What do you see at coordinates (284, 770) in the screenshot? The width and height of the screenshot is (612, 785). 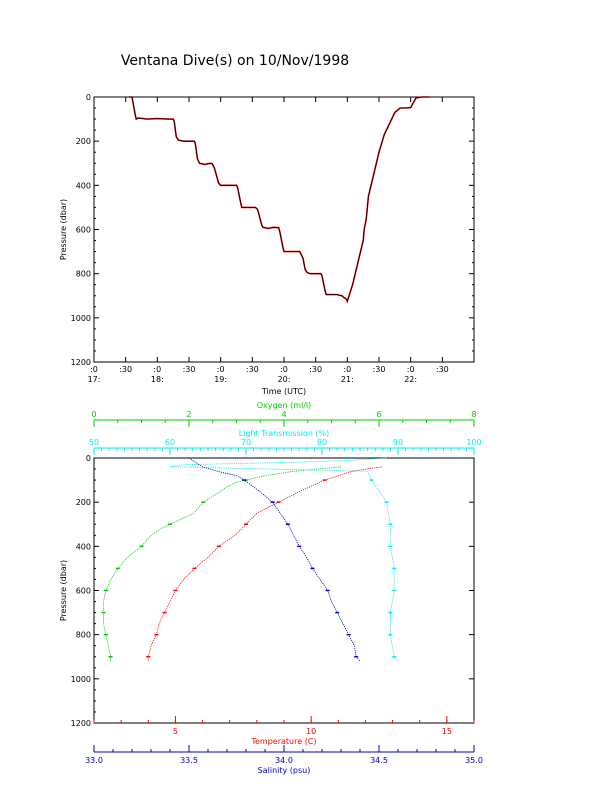 I see `salinity-axis-label: Salinity (psu)` at bounding box center [284, 770].